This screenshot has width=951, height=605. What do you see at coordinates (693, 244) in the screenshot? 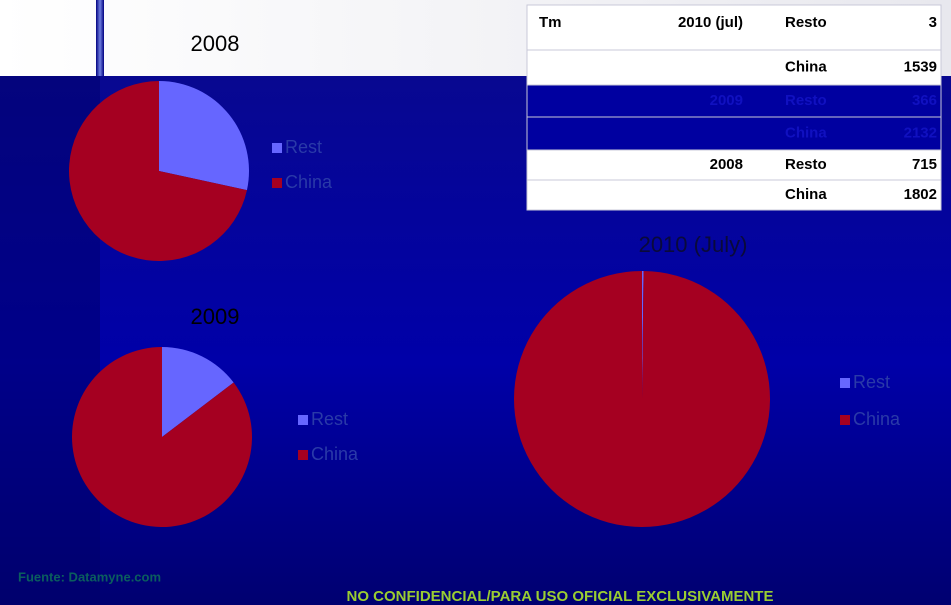
I see `pie-title: 2010 (July)` at bounding box center [693, 244].